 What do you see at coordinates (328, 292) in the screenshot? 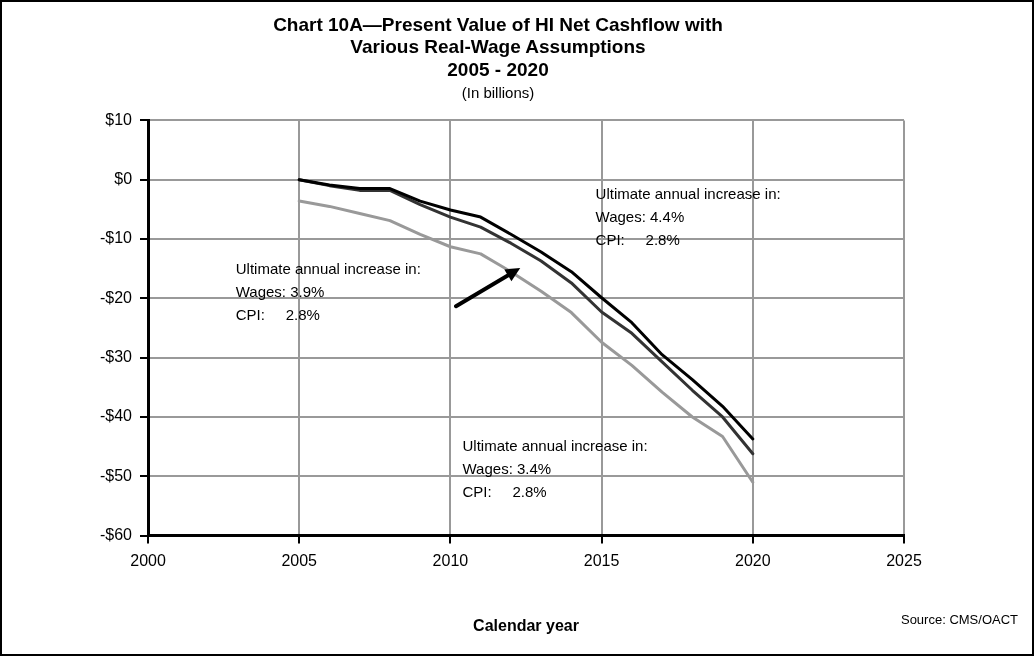
I see `annotation: Ultimate annual increase in: Wages: 3.9% CPI: 2.8%` at bounding box center [328, 292].